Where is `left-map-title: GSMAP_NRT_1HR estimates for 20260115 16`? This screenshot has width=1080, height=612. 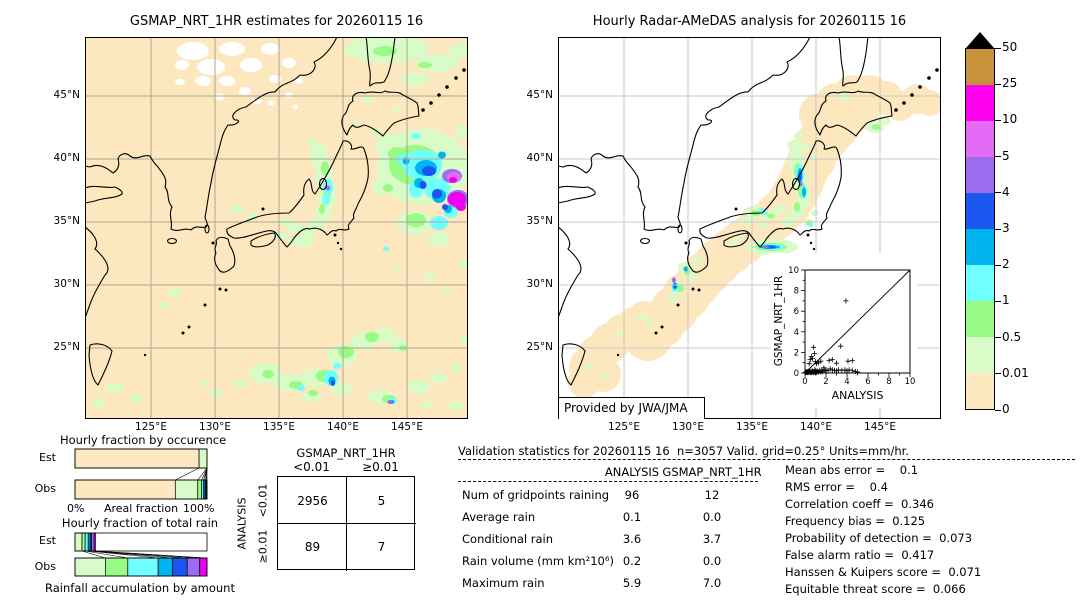 left-map-title: GSMAP_NRT_1HR estimates for 20260115 16 is located at coordinates (276, 21).